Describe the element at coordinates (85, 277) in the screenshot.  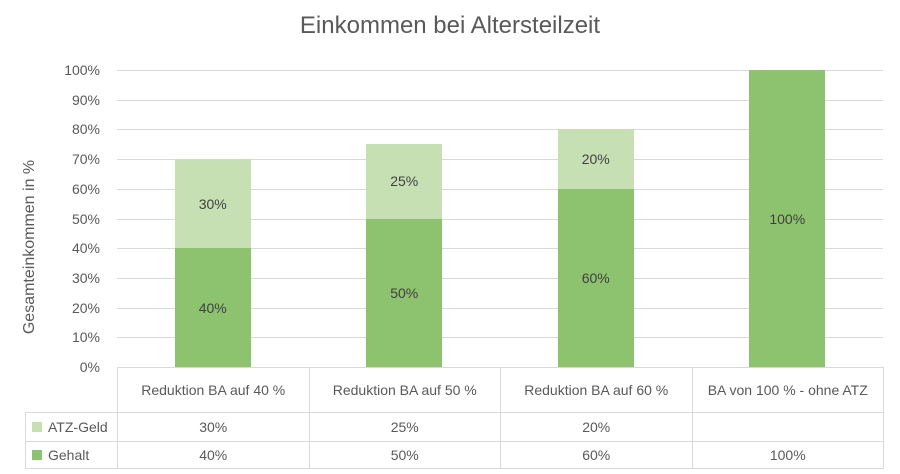
I see `y-tick-label: 30%` at that location.